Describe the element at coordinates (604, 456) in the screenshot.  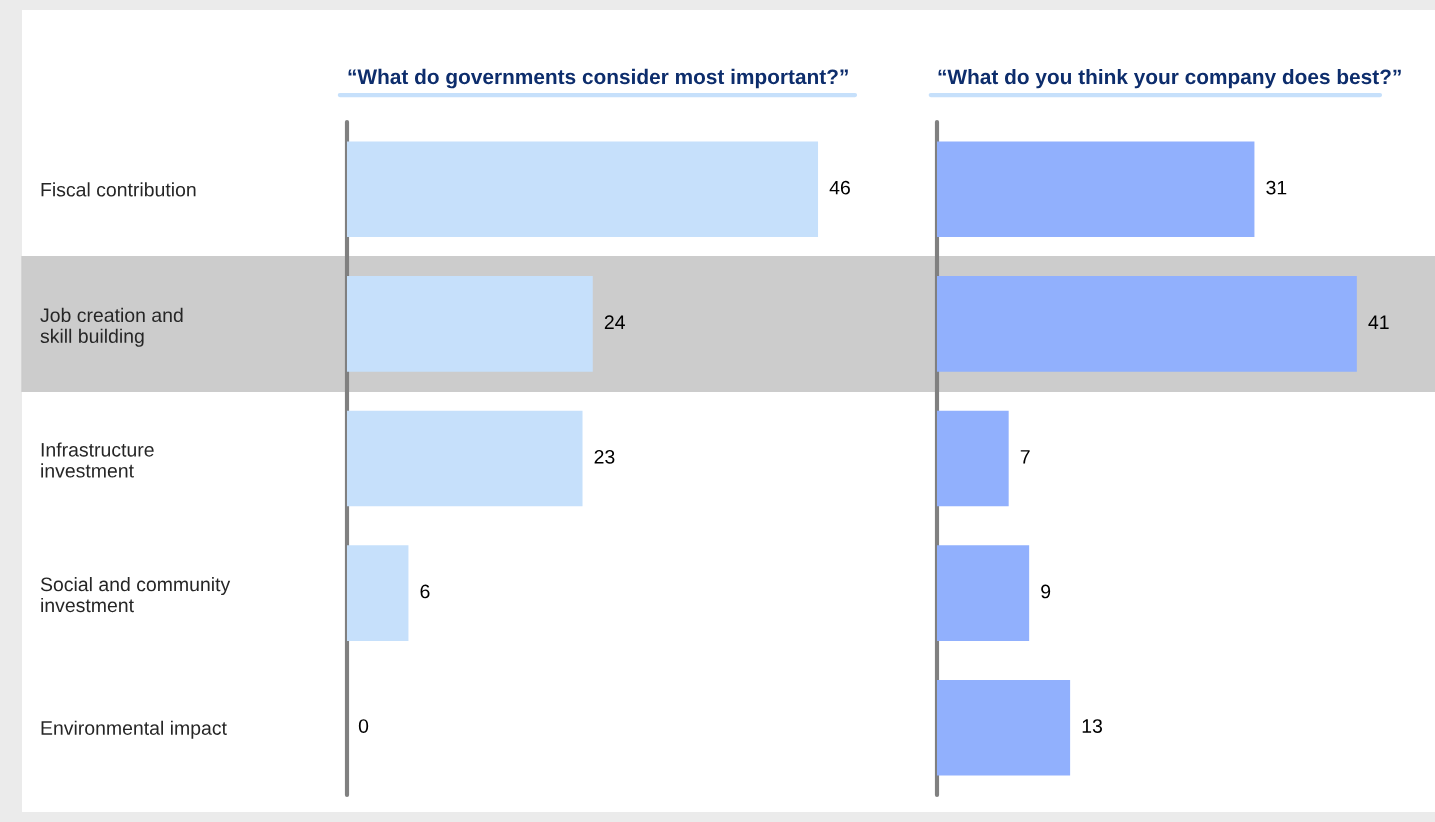
I see `data-label: 23` at that location.